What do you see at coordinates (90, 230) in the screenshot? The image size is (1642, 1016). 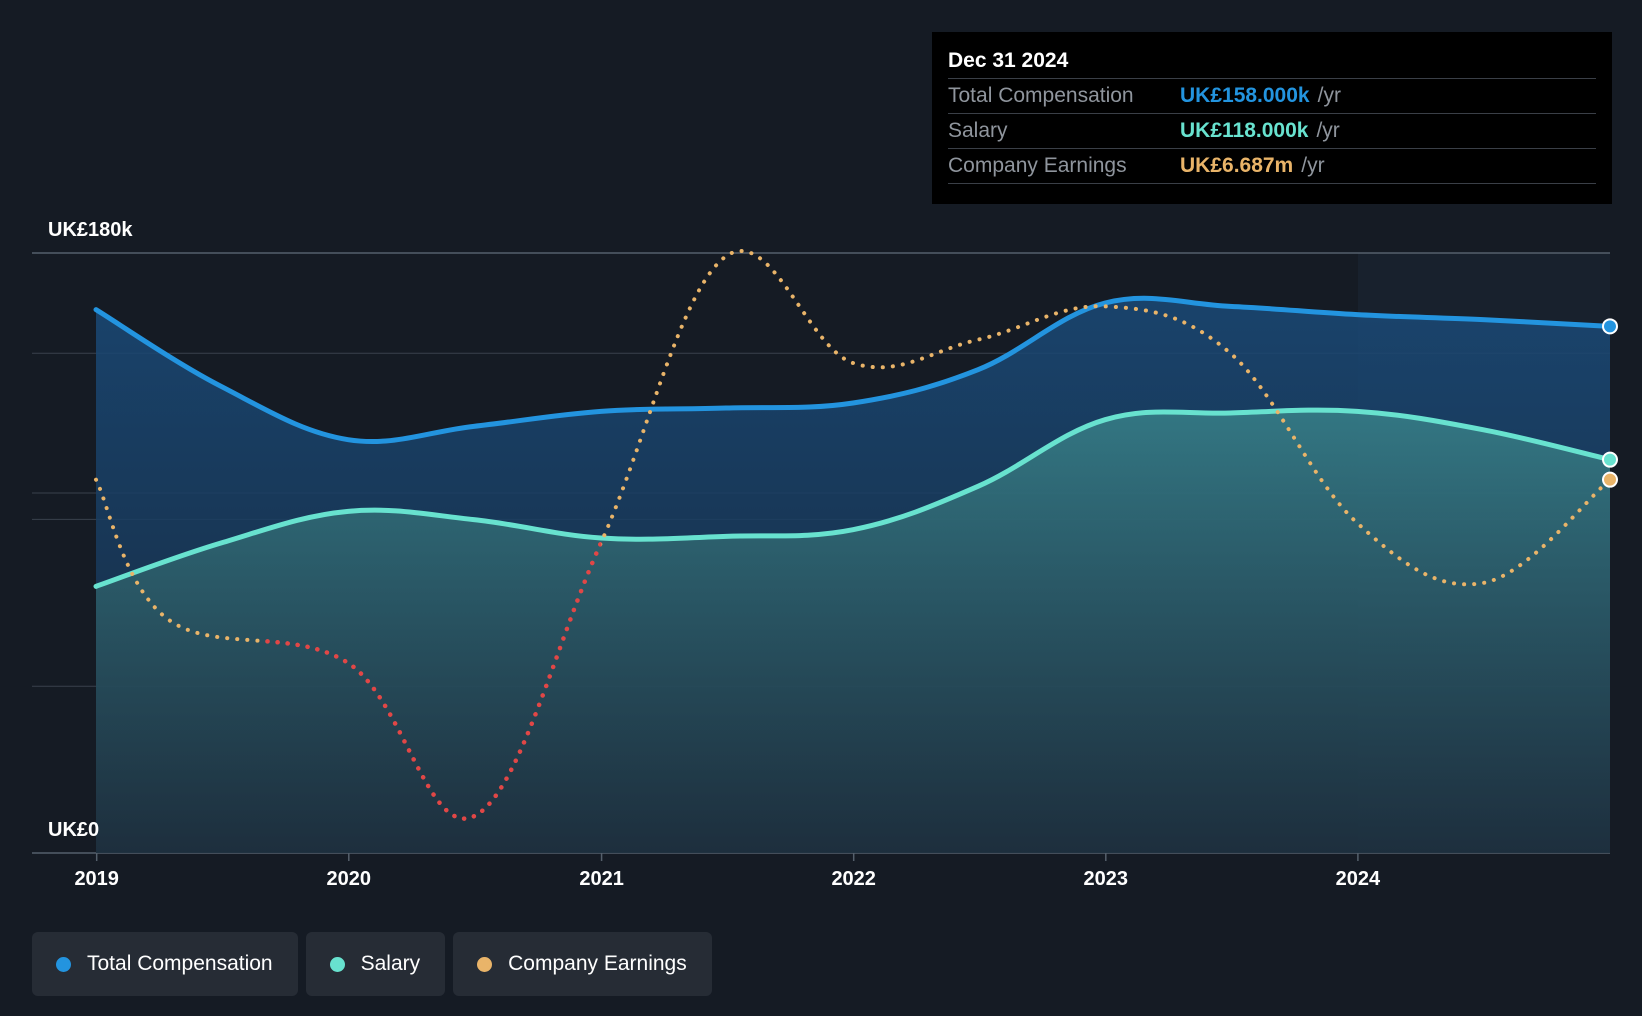 I see `y-axis-label-top: UK£180k` at bounding box center [90, 230].